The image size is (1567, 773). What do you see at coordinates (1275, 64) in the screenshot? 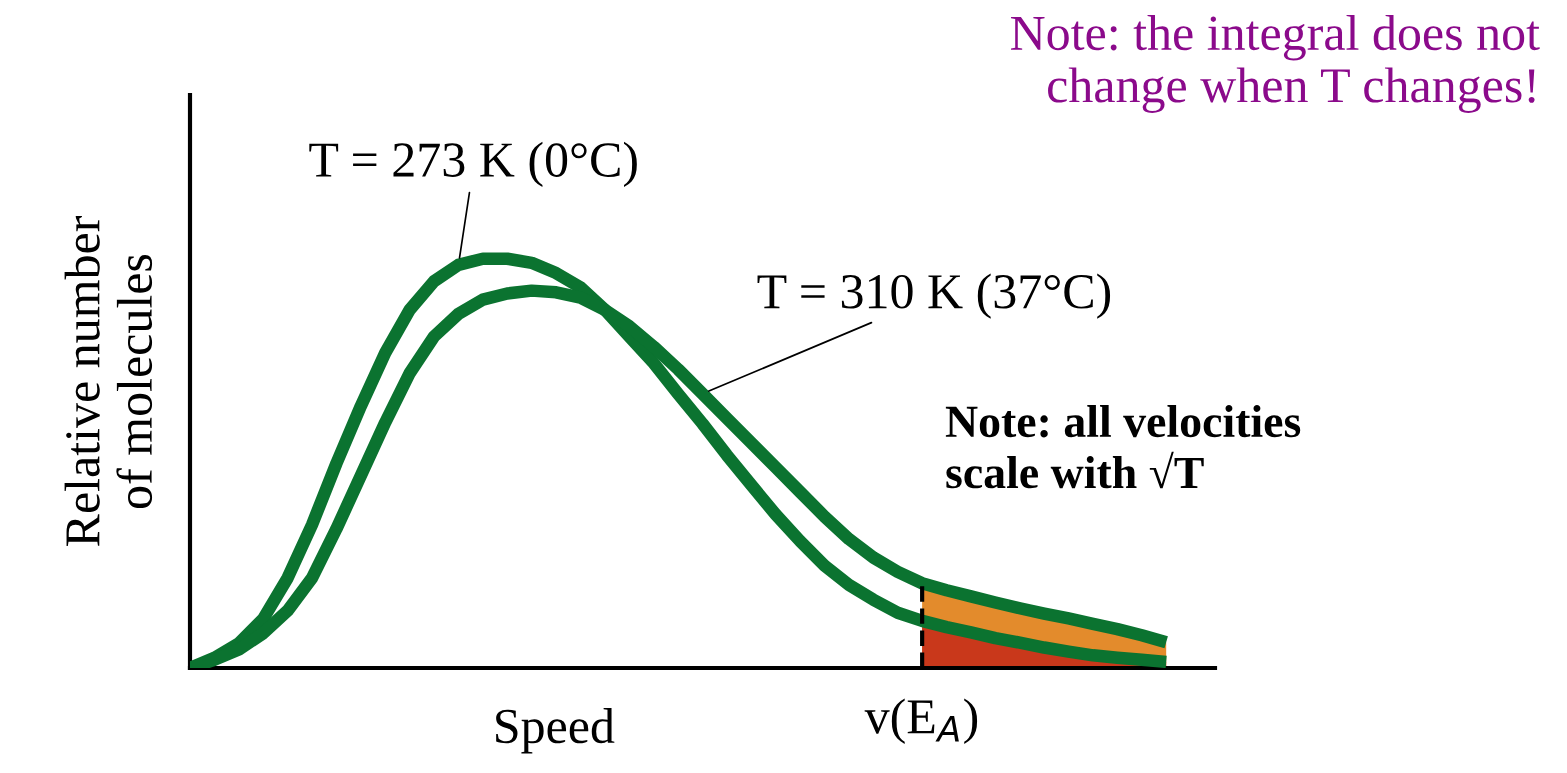
I see `text: Note: the integral does not change when T changes!` at bounding box center [1275, 64].